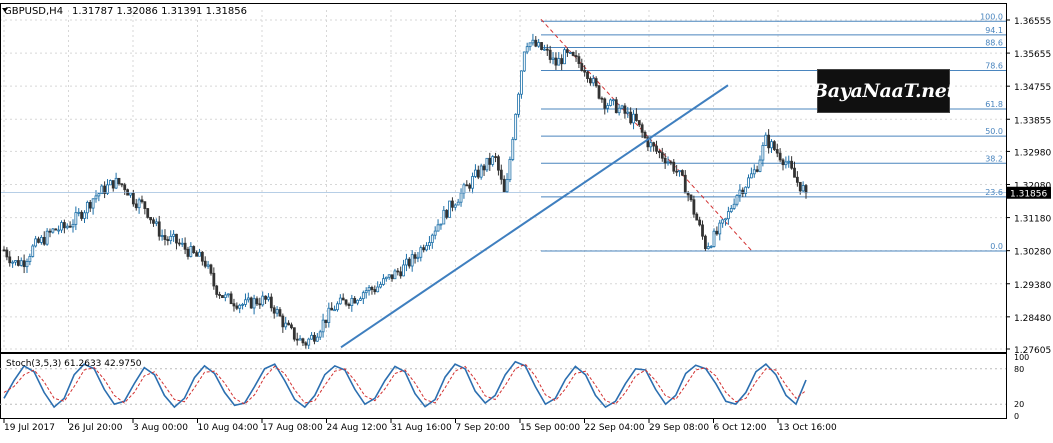  I want to click on y-tick-label: 1.28480, so click(1032, 319).